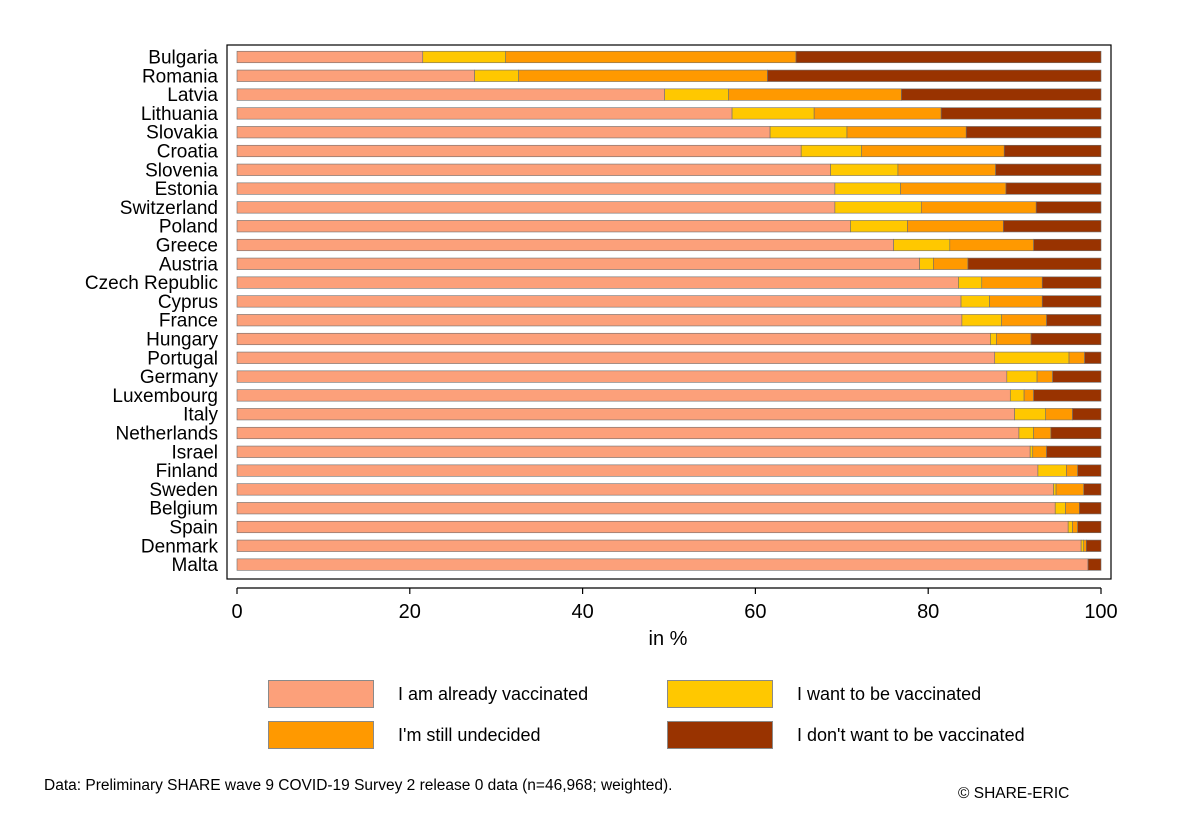 Image resolution: width=1200 pixels, height=840 pixels. Describe the element at coordinates (1072, 470) in the screenshot. I see `bar-finland-i-m-still-undecided` at that location.